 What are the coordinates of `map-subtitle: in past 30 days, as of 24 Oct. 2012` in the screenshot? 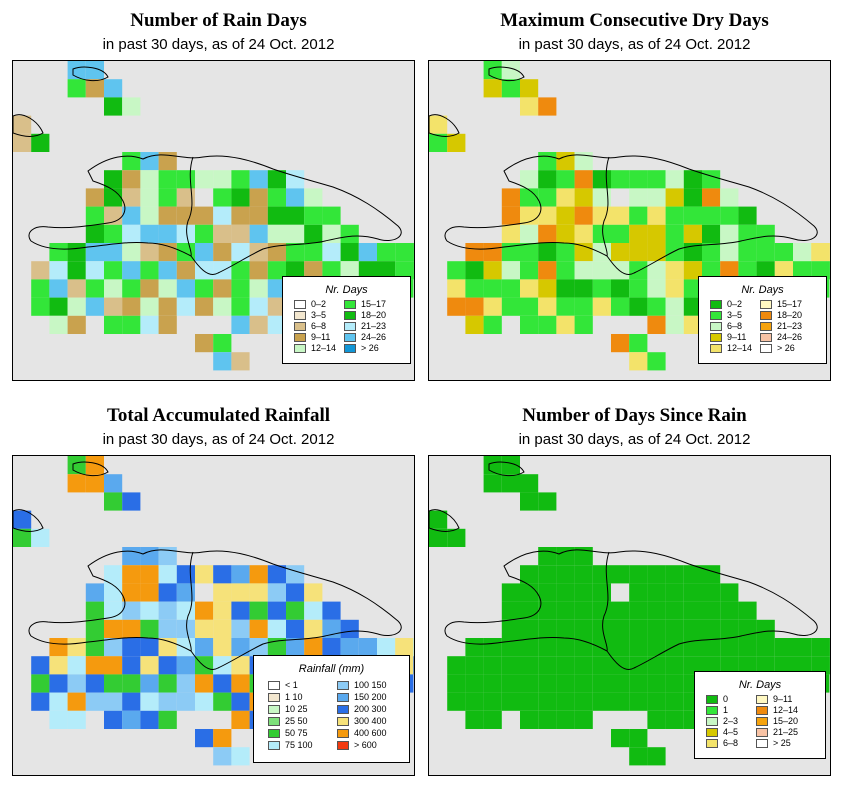 It's located at (218, 439).